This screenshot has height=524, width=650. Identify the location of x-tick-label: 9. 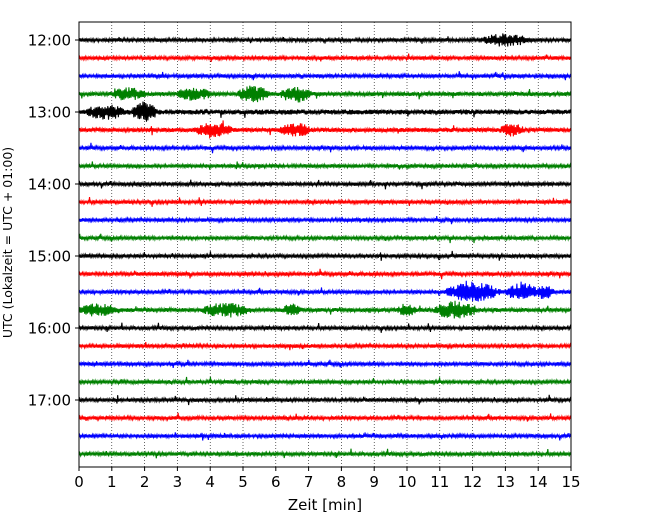
(374, 482).